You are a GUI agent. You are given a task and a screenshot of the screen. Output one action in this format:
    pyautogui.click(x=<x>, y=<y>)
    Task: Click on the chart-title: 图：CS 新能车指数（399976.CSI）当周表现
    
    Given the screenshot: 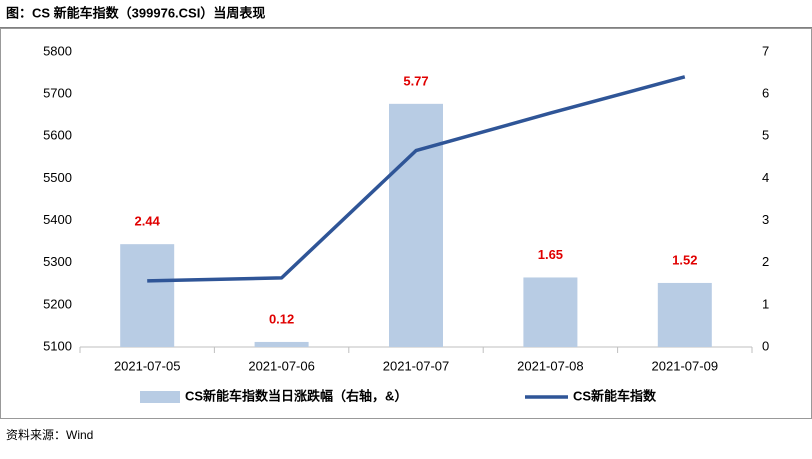 What is the action you would take?
    pyautogui.click(x=135, y=12)
    